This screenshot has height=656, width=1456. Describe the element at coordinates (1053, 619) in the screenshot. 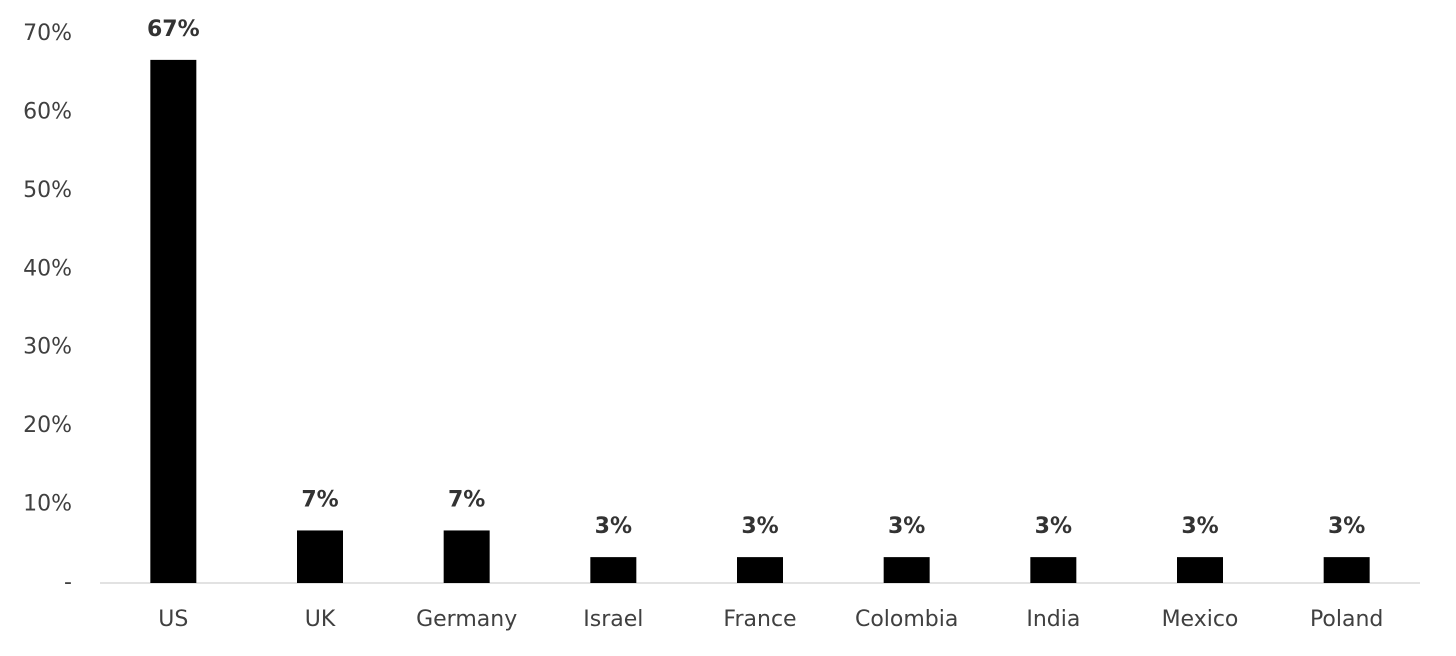

I see `x-tick-label: India` at that location.